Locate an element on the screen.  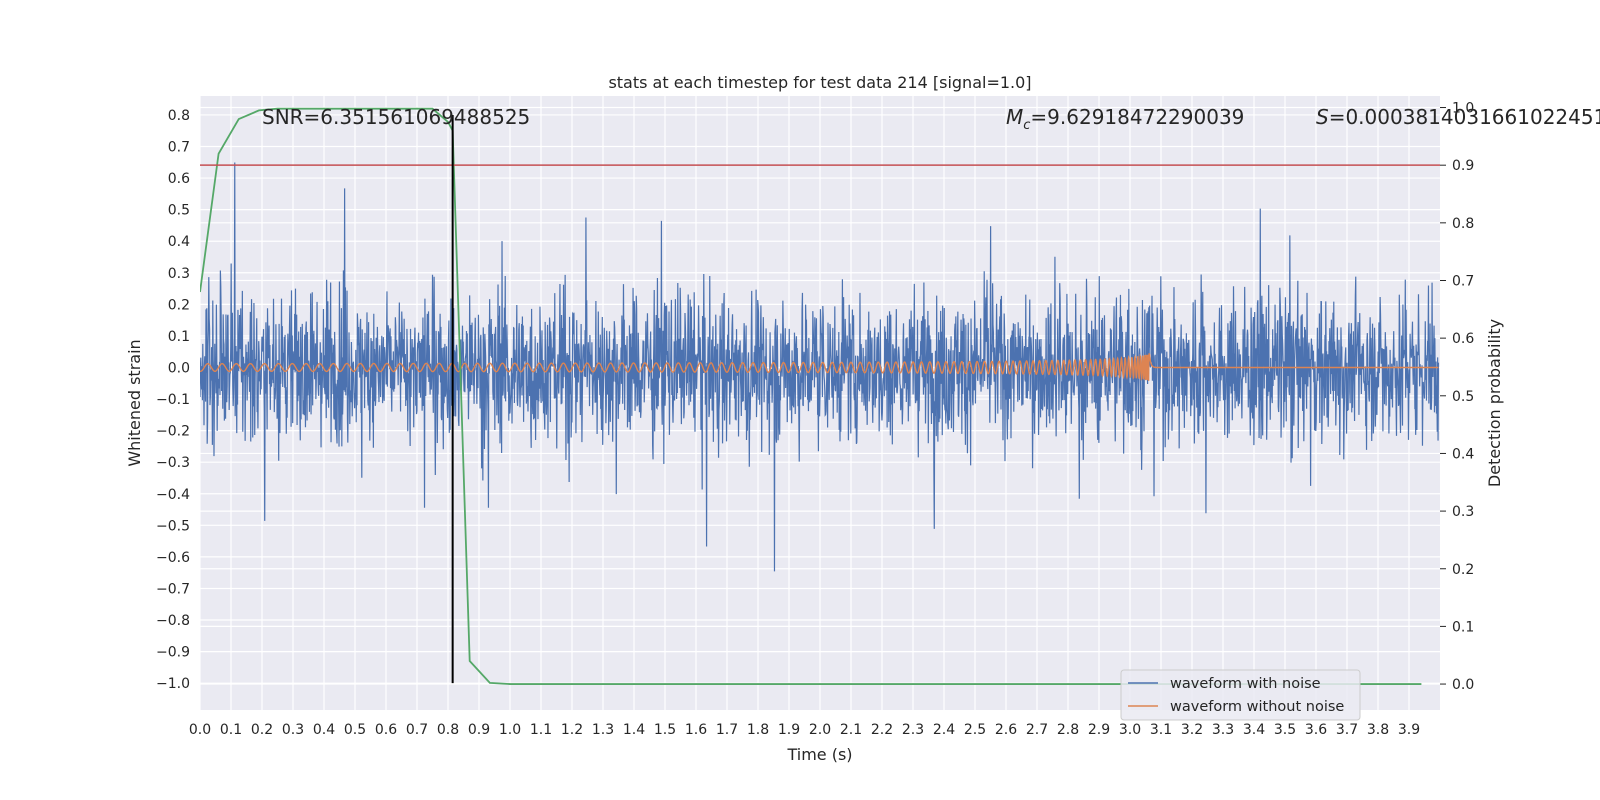
chirp-mass-value: =9.62918472290039 is located at coordinates (1137, 117).